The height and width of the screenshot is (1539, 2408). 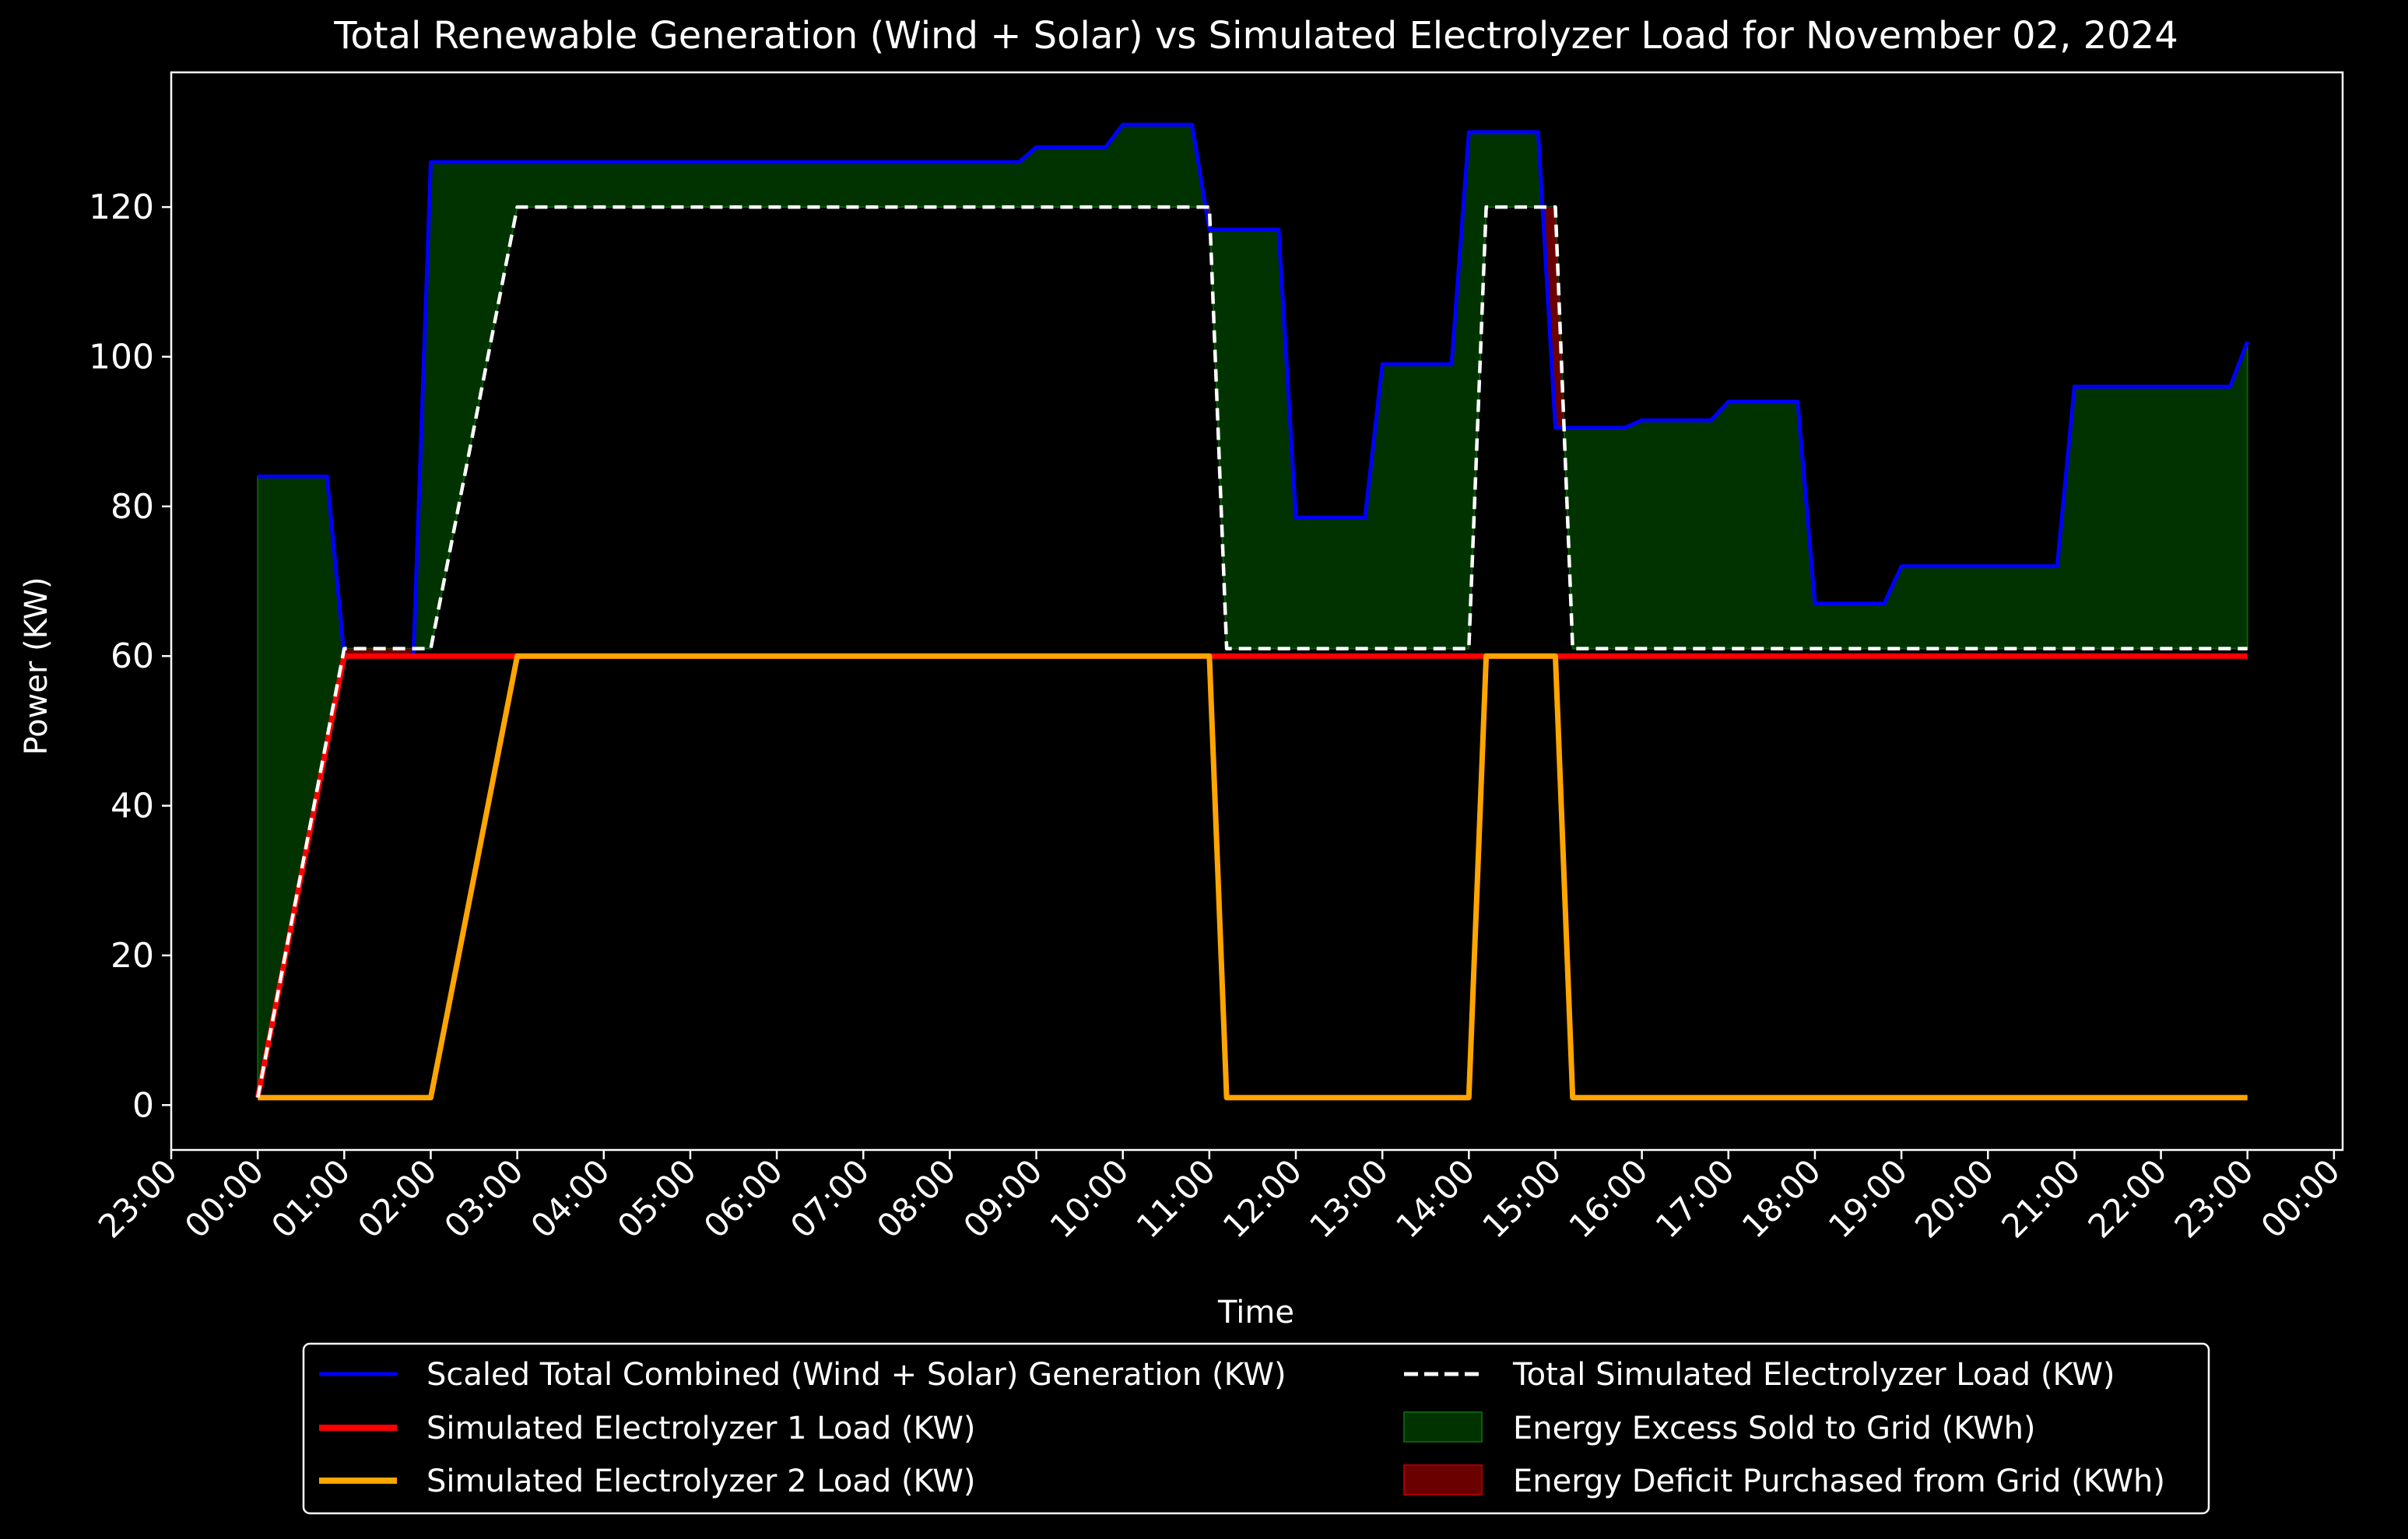 I want to click on legend-swatch-excess, so click(x=1443, y=1427).